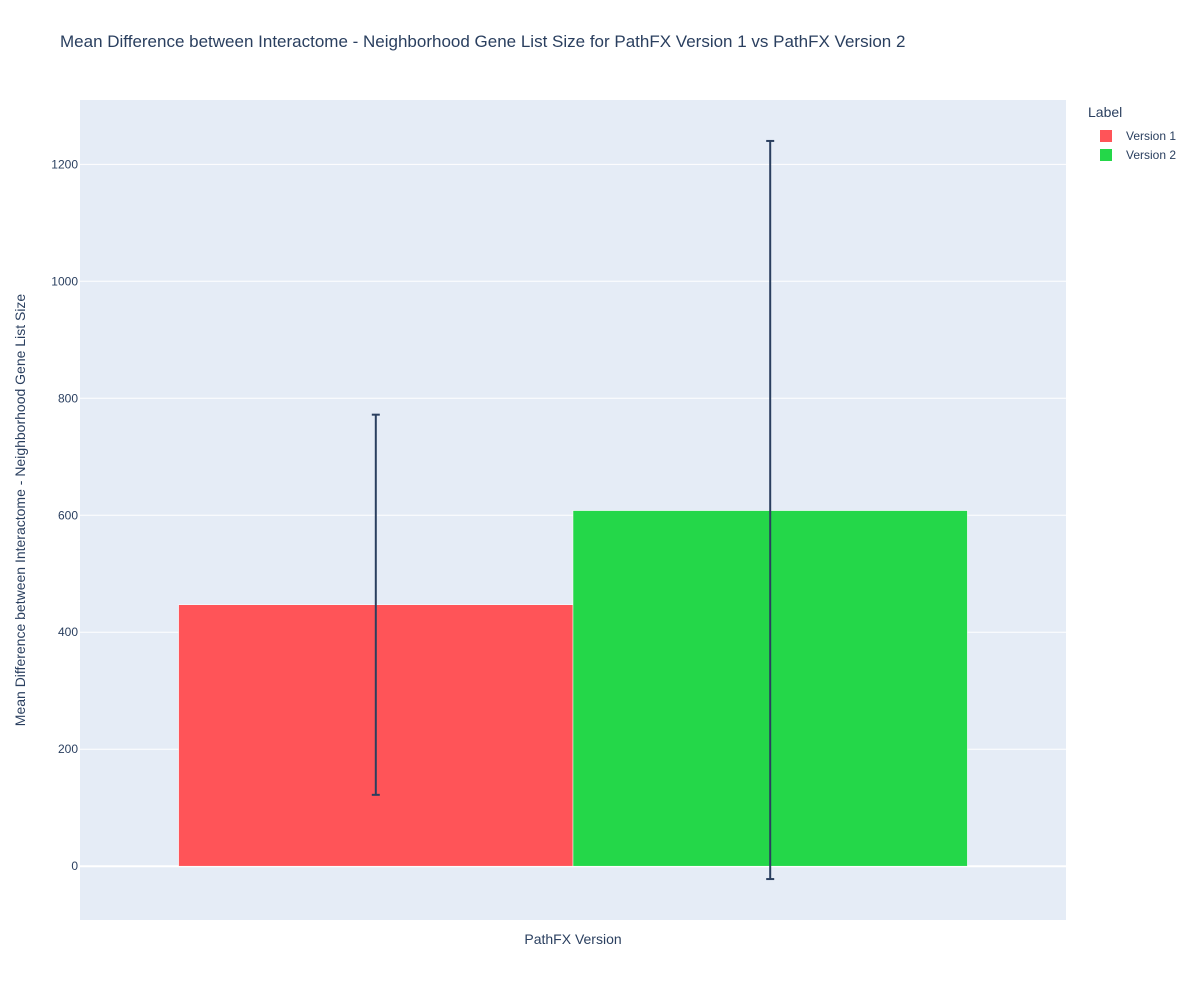 This screenshot has width=1200, height=1000. Describe the element at coordinates (68, 749) in the screenshot. I see `y-tick-label: 200` at that location.